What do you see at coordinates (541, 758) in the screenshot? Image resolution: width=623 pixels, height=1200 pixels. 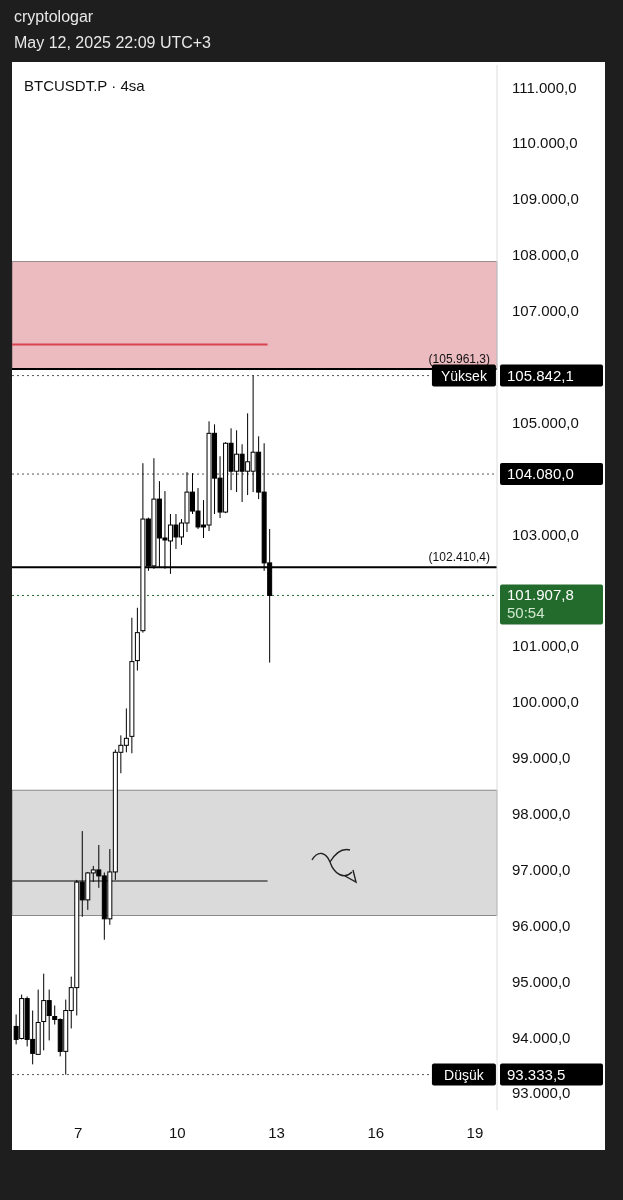 I see `y-tick-label: 99.000,0` at bounding box center [541, 758].